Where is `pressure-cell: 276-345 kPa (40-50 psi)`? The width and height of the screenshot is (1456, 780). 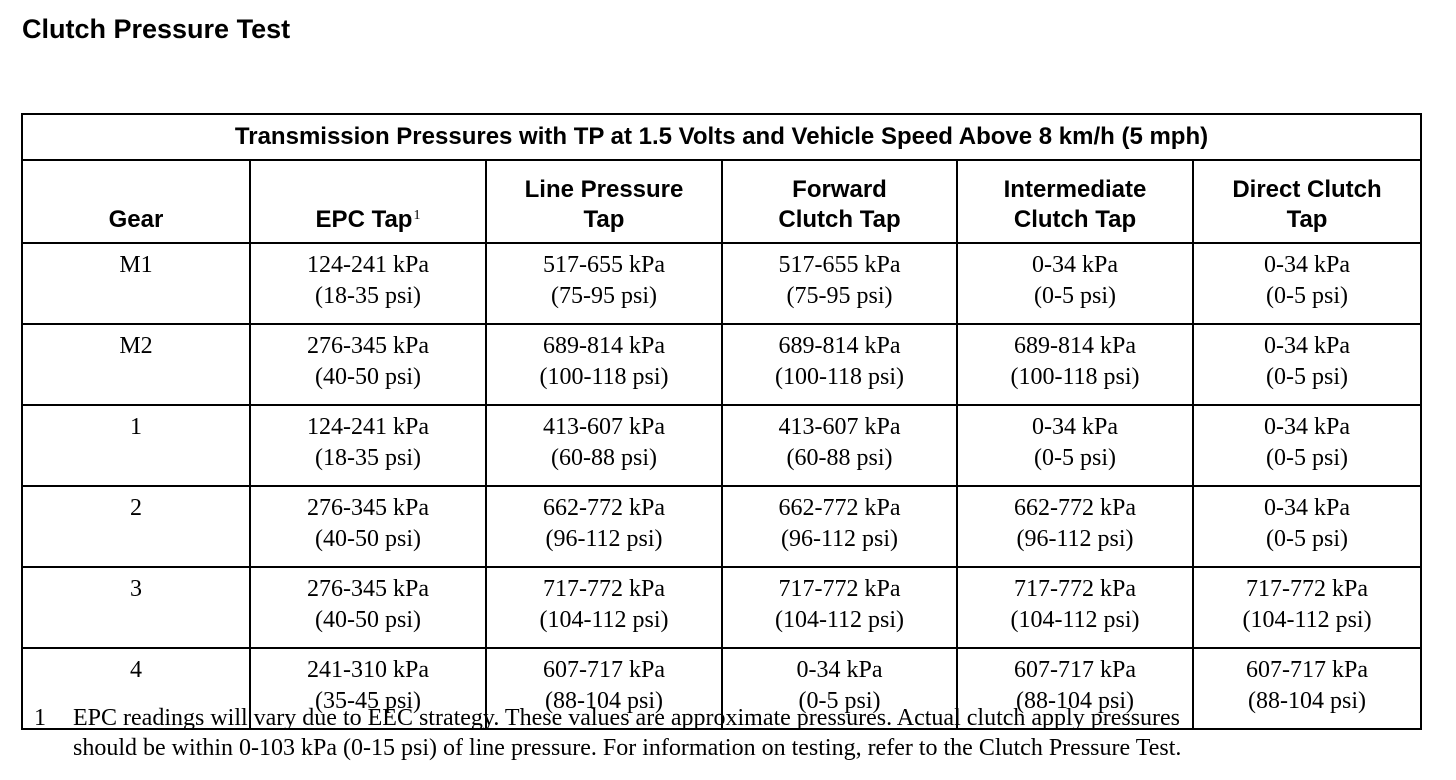 pressure-cell: 276-345 kPa (40-50 psi) is located at coordinates (368, 607).